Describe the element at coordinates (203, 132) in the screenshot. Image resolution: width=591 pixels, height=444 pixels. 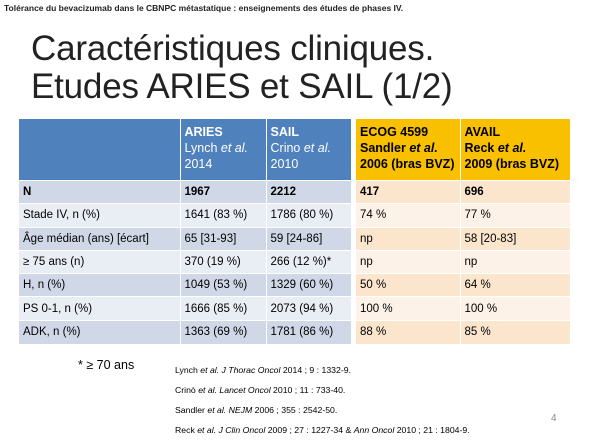
I see `header-study-name: ARIES` at that location.